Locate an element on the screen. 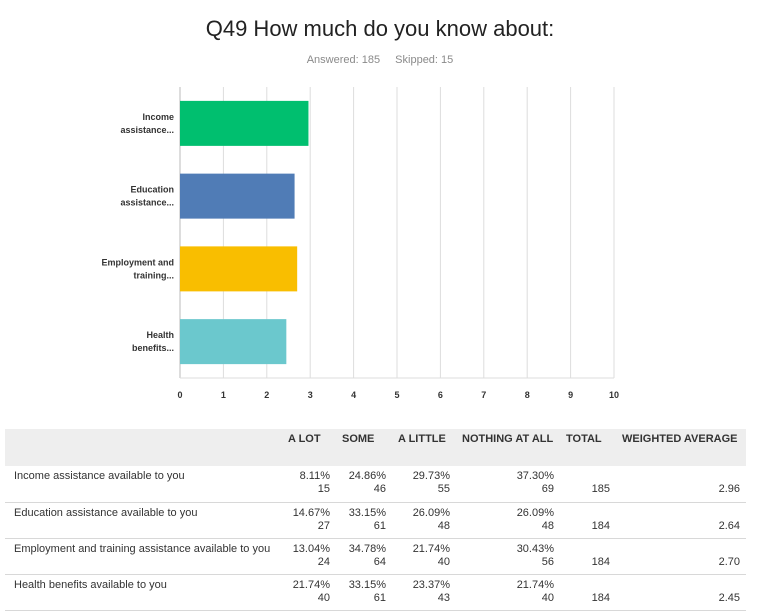 This screenshot has height=613, width=760. x-tick-label: 8 is located at coordinates (527, 395).